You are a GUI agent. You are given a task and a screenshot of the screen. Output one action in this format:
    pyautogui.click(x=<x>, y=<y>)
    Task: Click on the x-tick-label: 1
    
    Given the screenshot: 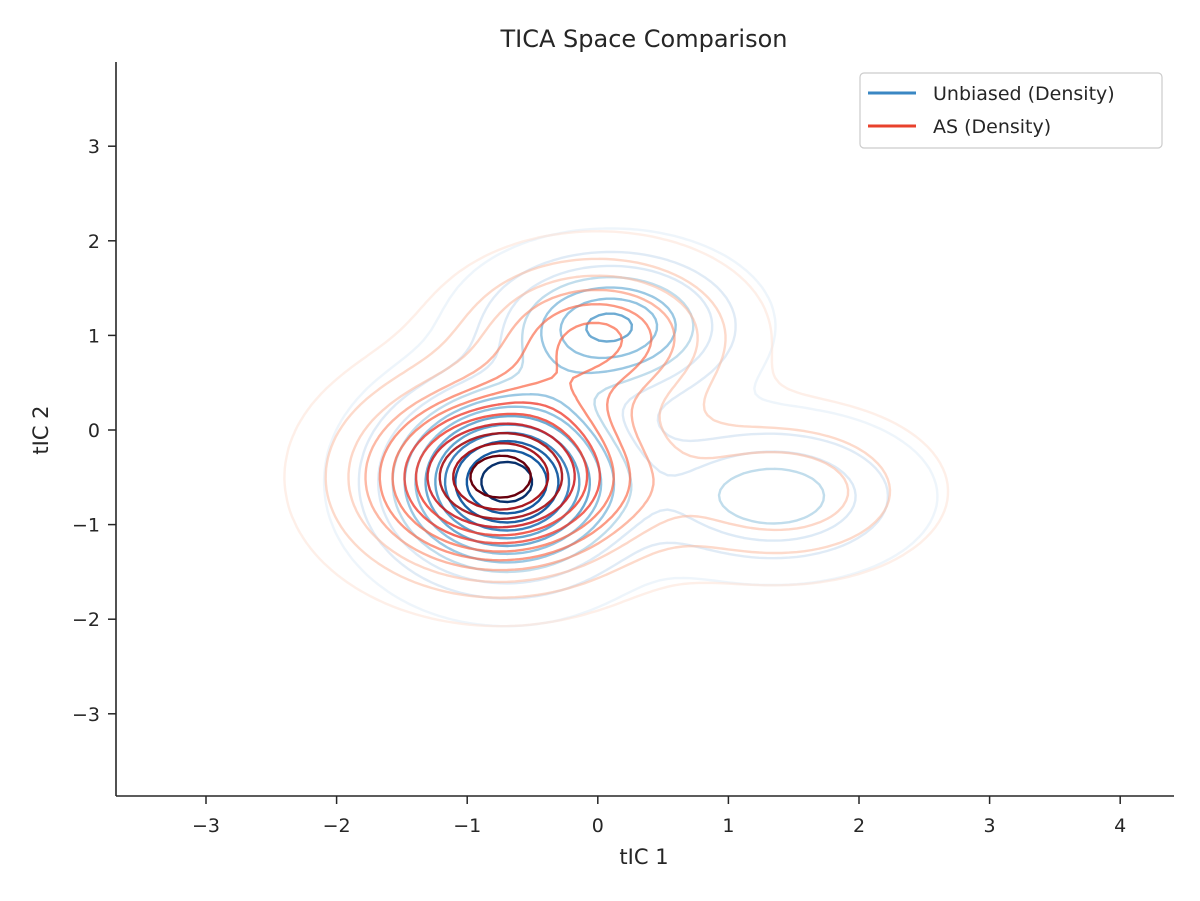 What is the action you would take?
    pyautogui.click(x=728, y=826)
    